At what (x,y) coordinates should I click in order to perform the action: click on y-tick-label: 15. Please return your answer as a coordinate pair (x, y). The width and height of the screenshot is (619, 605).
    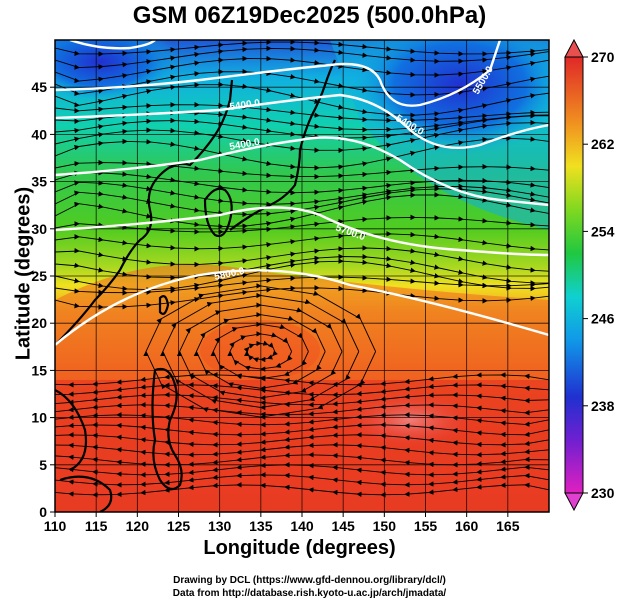
    Looking at the image, I should click on (39, 370).